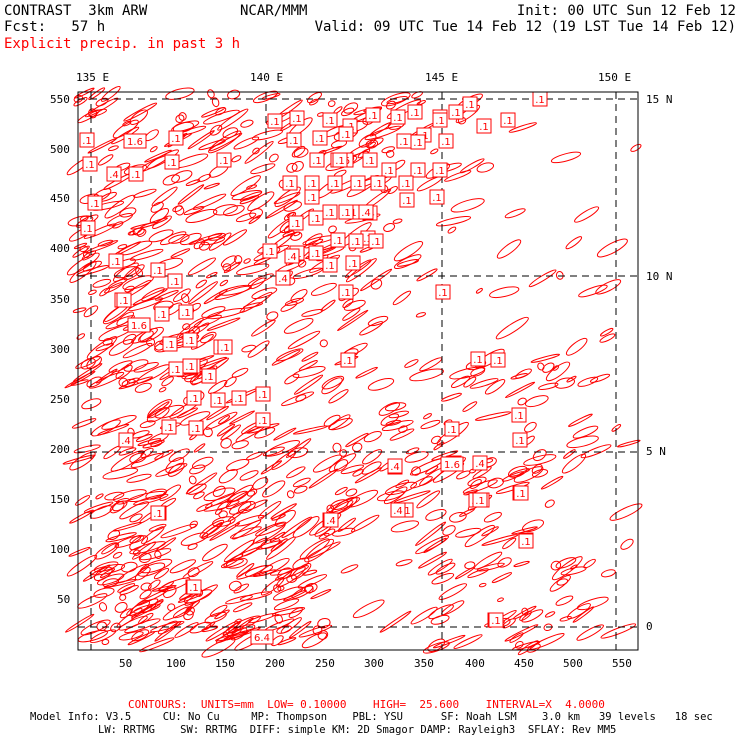 This screenshot has height=740, width=740. What do you see at coordinates (275, 663) in the screenshot?
I see `x-tick: 200` at bounding box center [275, 663].